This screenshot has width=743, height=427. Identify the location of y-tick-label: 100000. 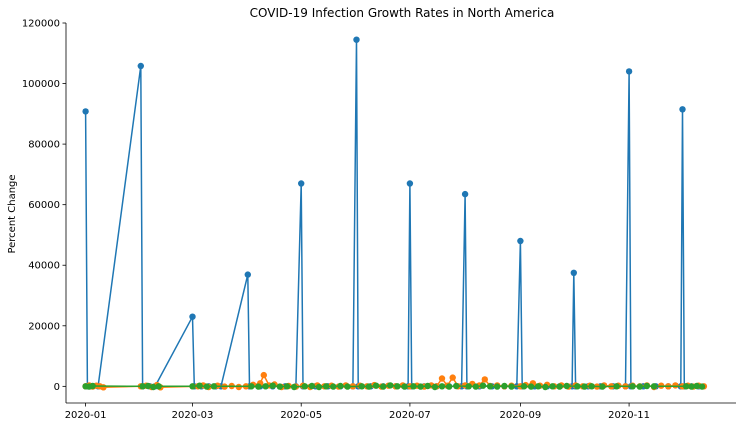
(41, 84).